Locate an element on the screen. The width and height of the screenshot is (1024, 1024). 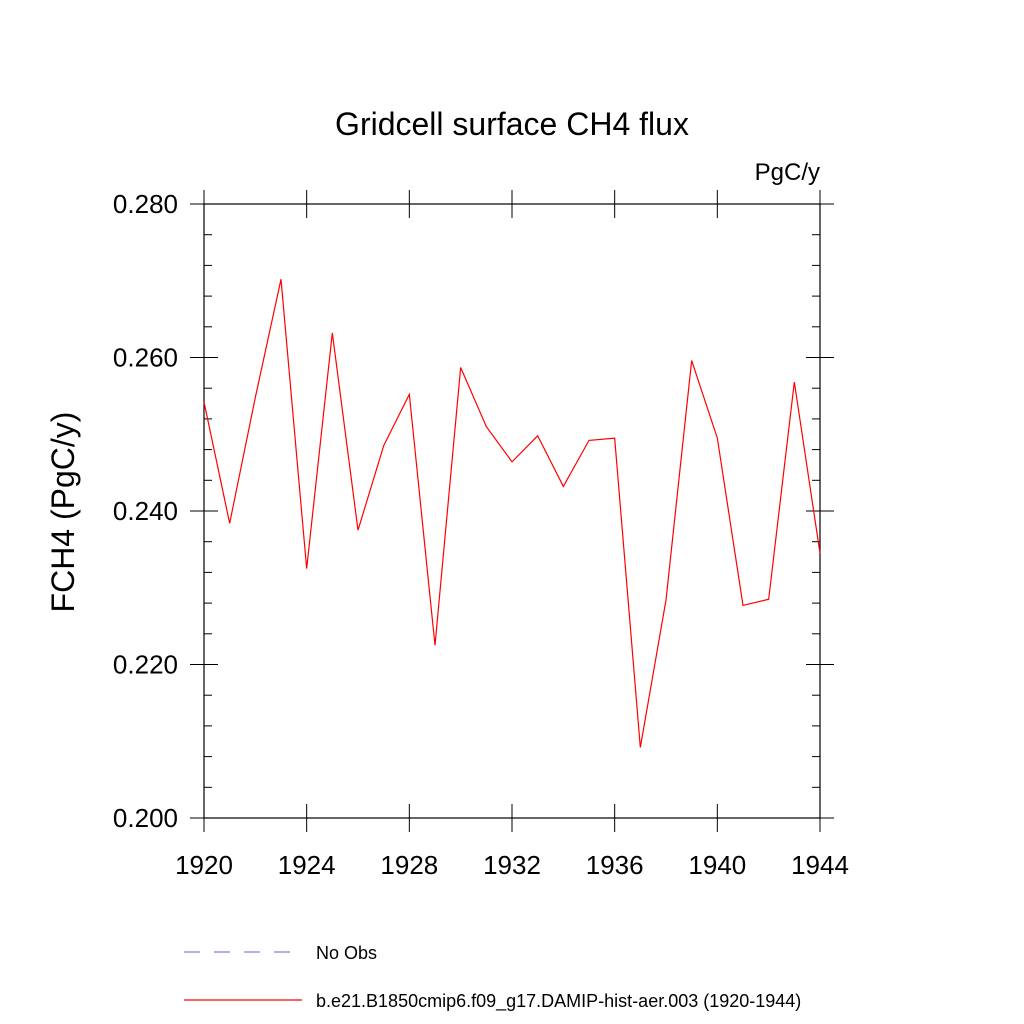
x-tick-label: 1944 is located at coordinates (820, 865).